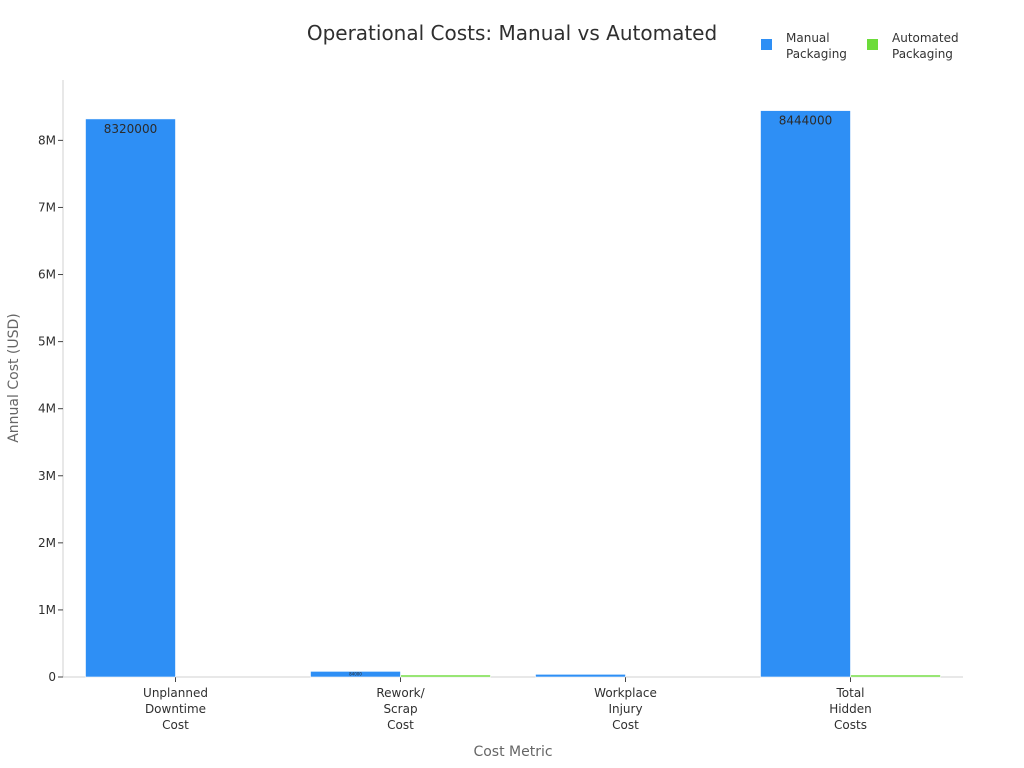 This screenshot has height=768, width=1024. Describe the element at coordinates (47, 476) in the screenshot. I see `y-tick-label: 3M` at that location.